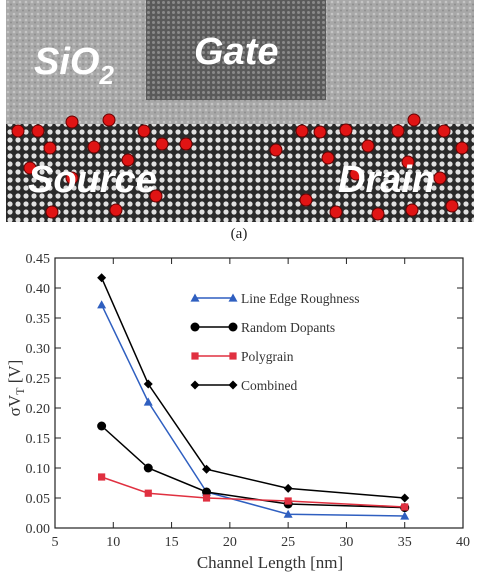  I want to click on y-tick-label: 0.00, so click(38, 529).